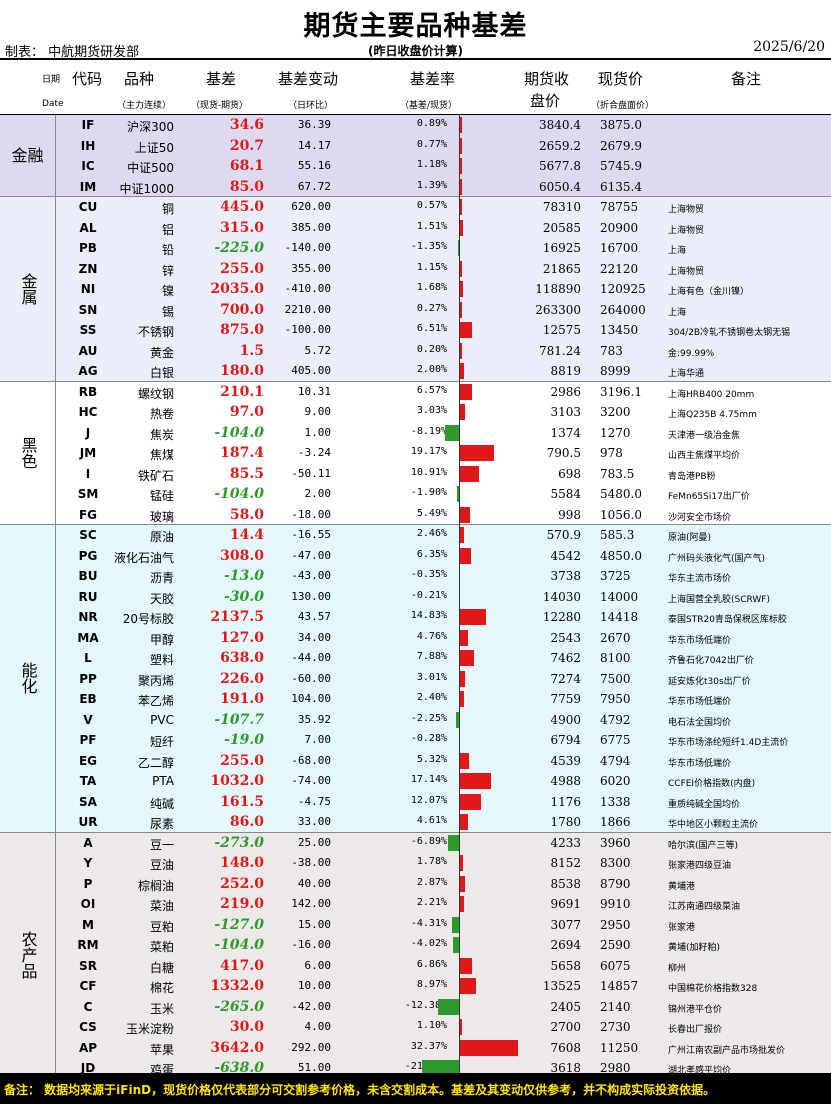 The width and height of the screenshot is (831, 1104). I want to click on basis-cell: 1.5, so click(251, 350).